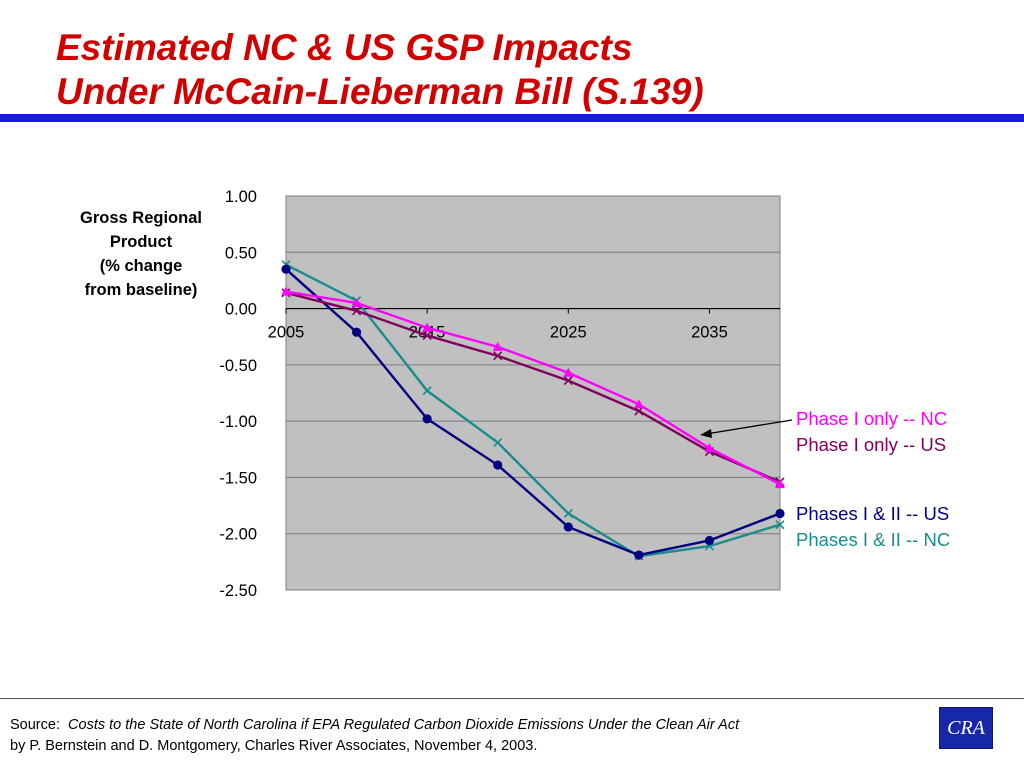 The height and width of the screenshot is (768, 1024). I want to click on y-tick-label: 1.00, so click(241, 197).